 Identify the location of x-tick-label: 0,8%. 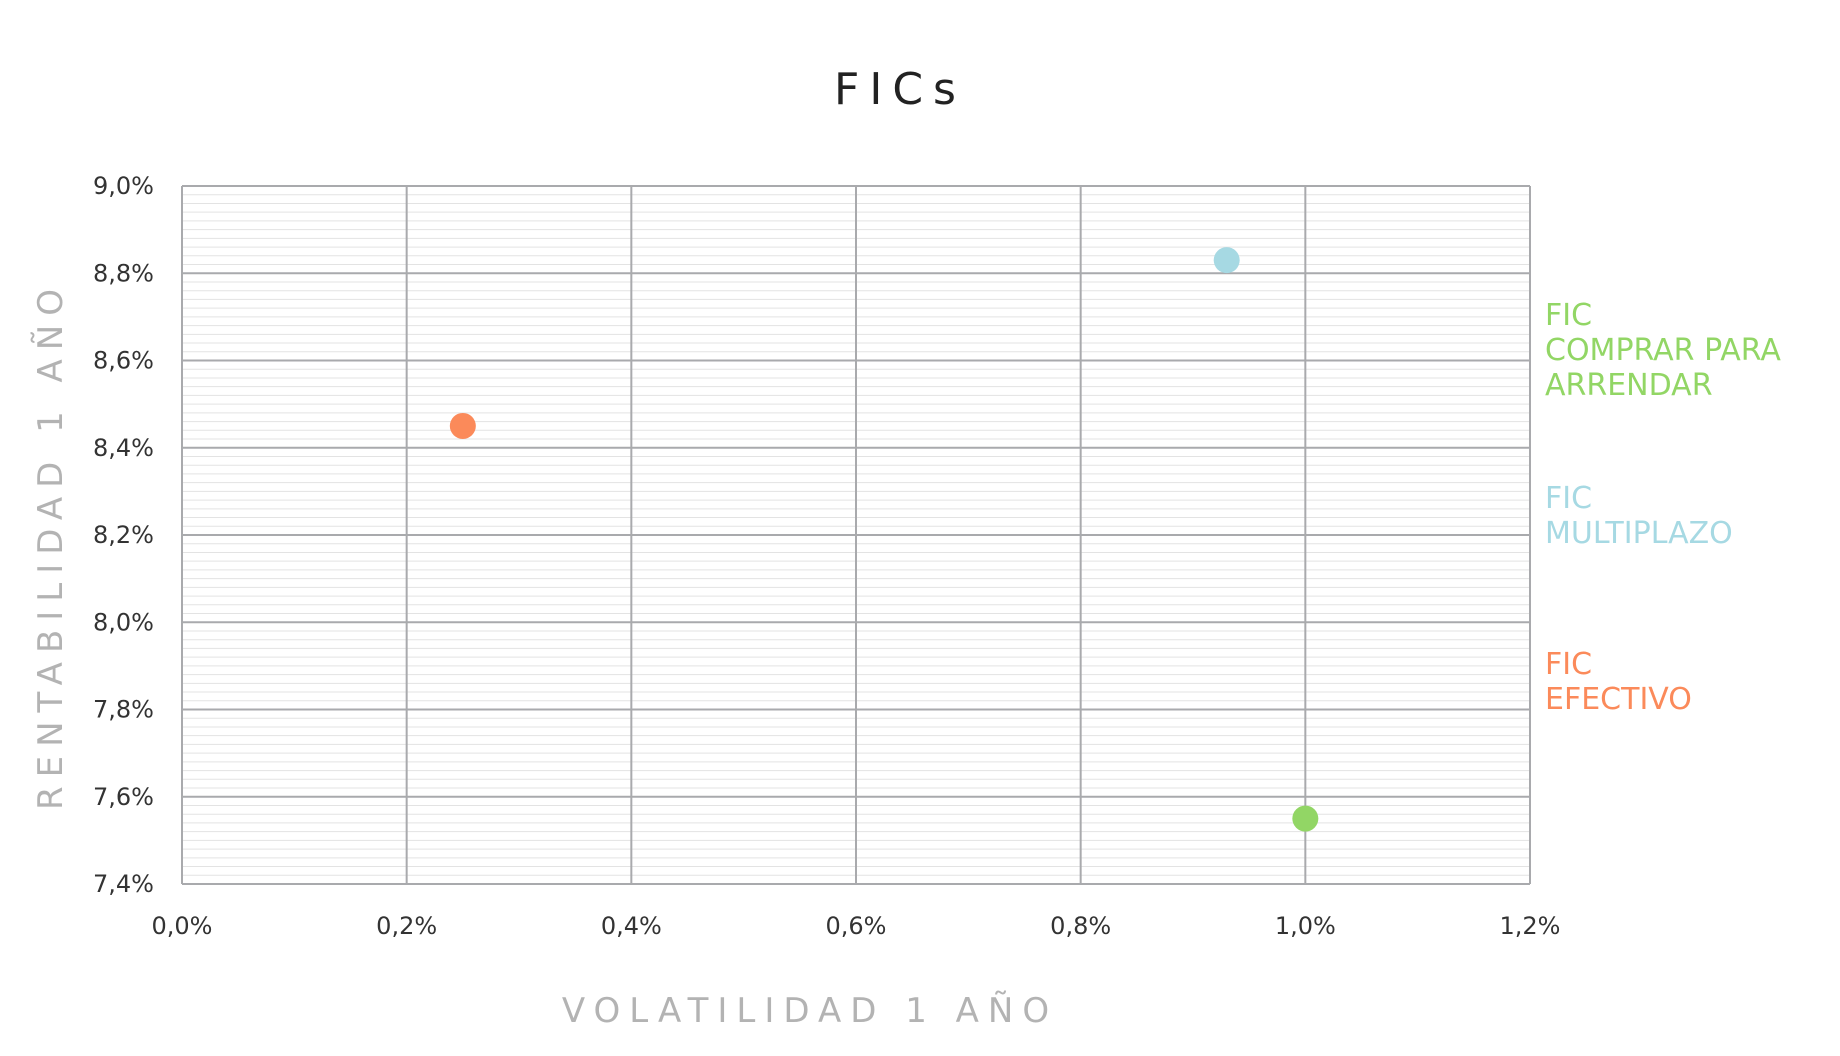
(1080, 926).